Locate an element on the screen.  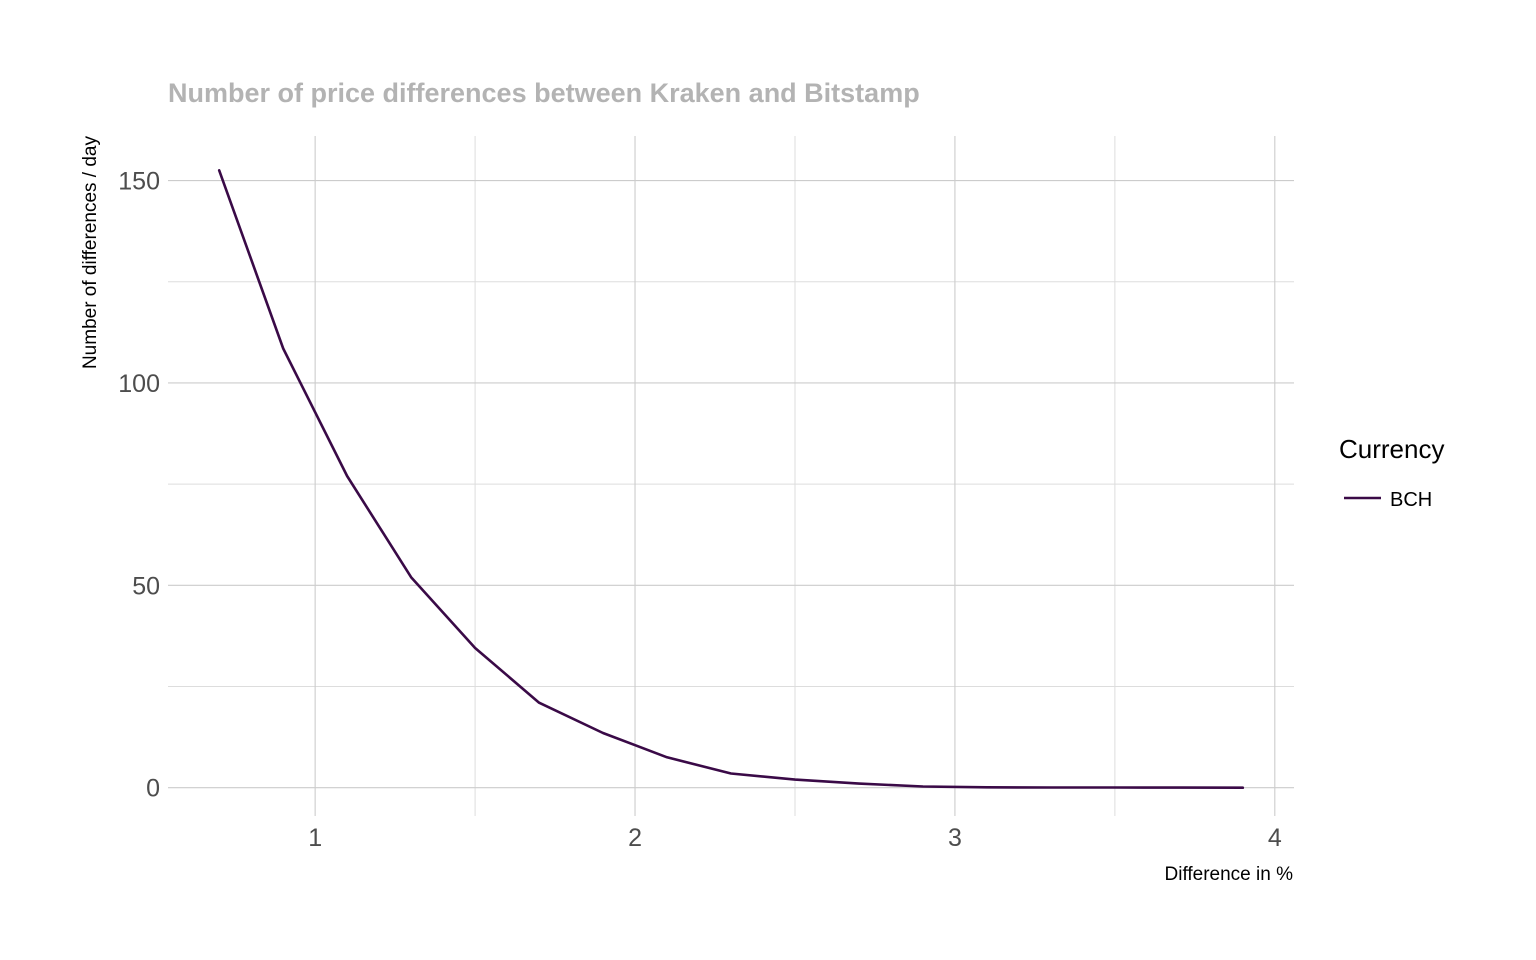
y-tick-label: 100 is located at coordinates (139, 384).